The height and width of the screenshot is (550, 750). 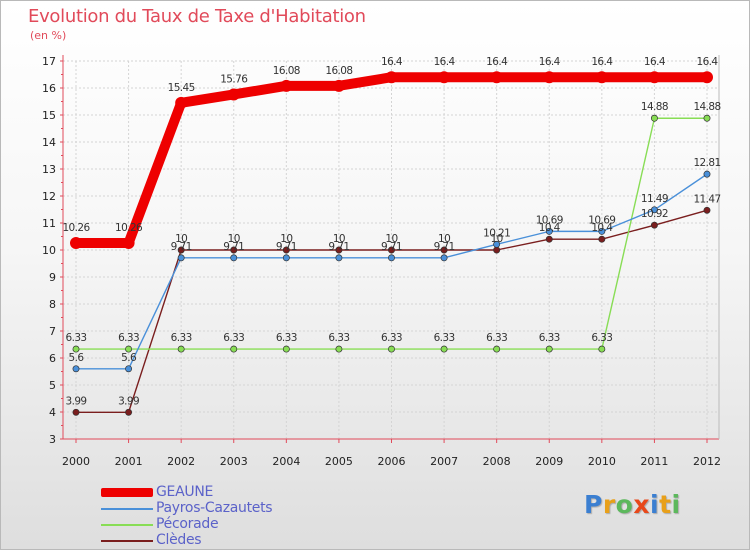 What do you see at coordinates (52, 304) in the screenshot?
I see `y-tick-label: 8` at bounding box center [52, 304].